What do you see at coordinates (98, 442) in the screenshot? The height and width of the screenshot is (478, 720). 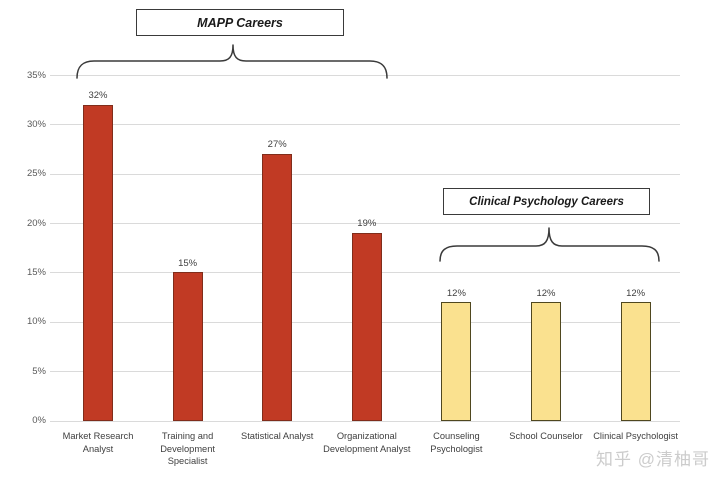 I see `x-axis-category-label: Market Research Analyst` at bounding box center [98, 442].